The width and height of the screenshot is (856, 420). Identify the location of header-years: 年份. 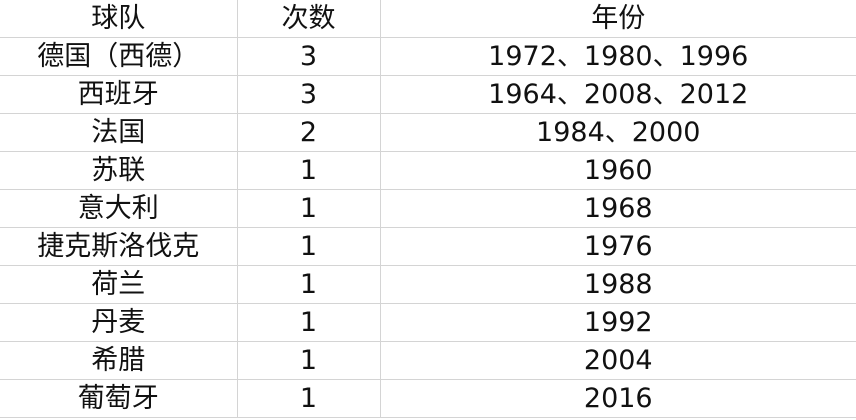
(617, 19).